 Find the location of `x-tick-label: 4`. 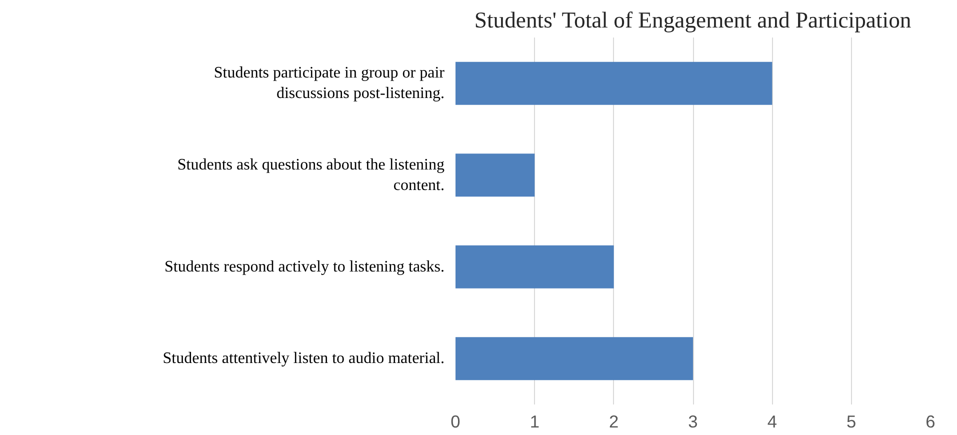

x-tick-label: 4 is located at coordinates (772, 422).